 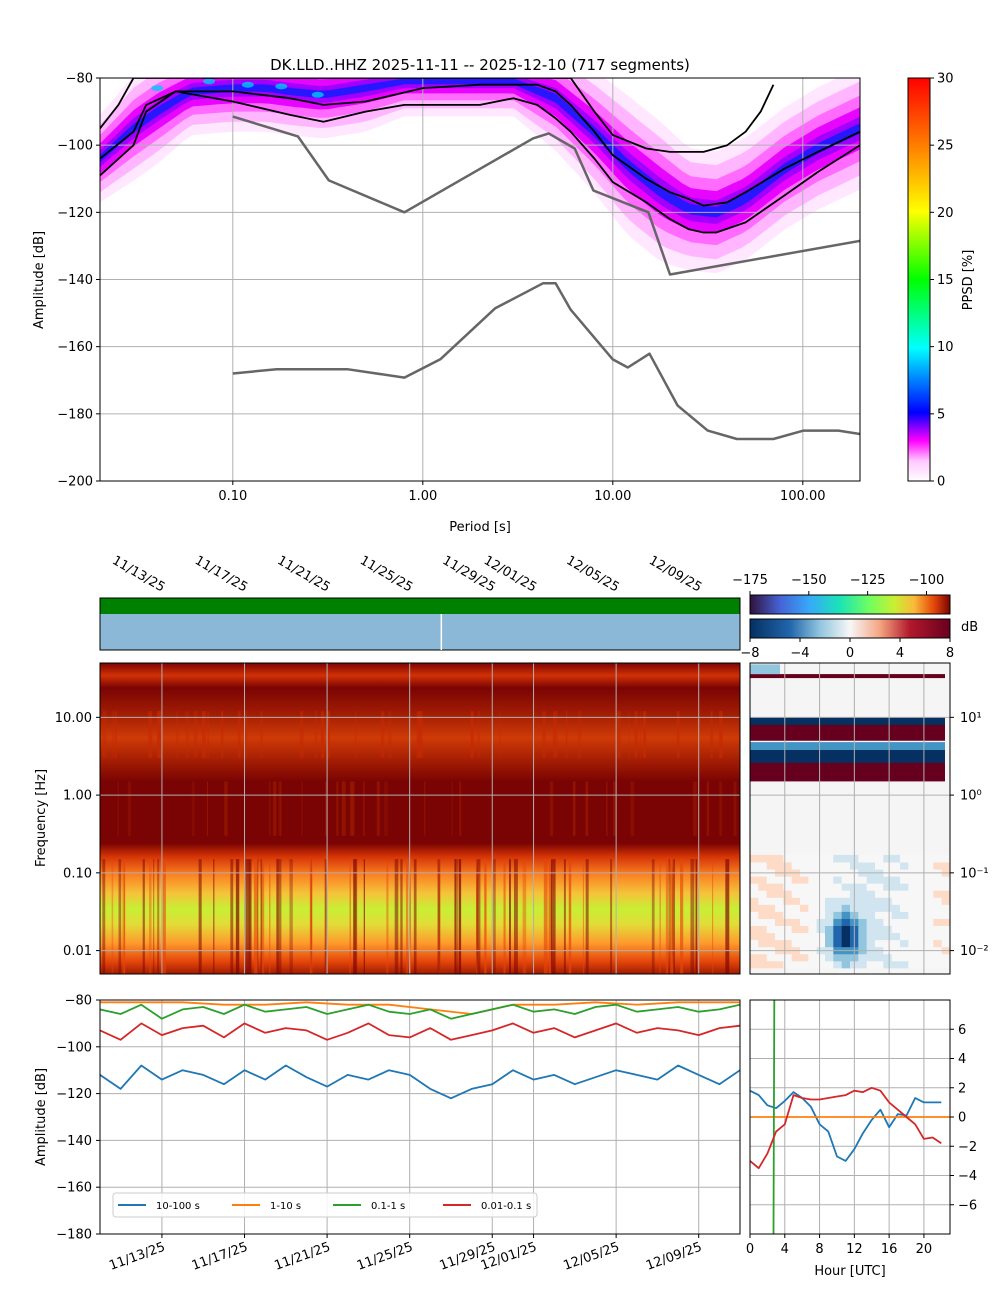 I want to click on diurnal-xtick-label: 16, so click(x=889, y=1249).